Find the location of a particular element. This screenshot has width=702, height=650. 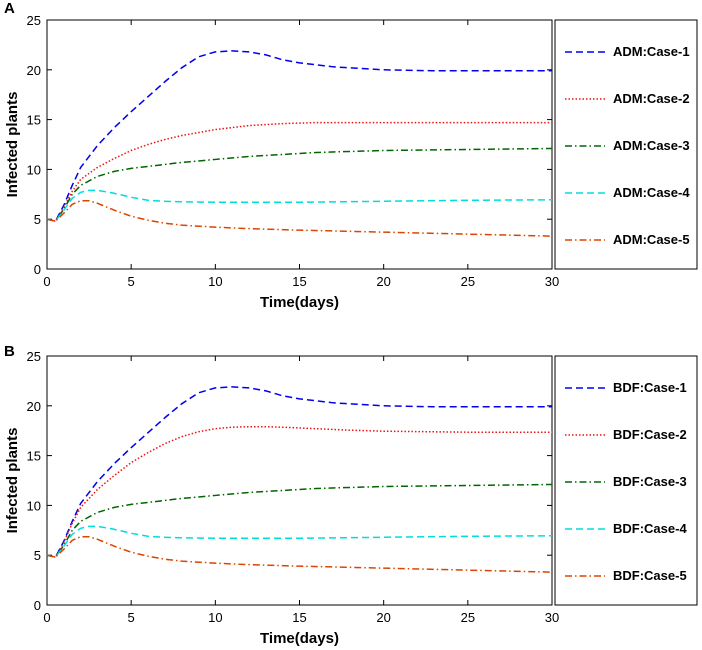

legend-entry: ADM:Case-4 is located at coordinates (651, 192).